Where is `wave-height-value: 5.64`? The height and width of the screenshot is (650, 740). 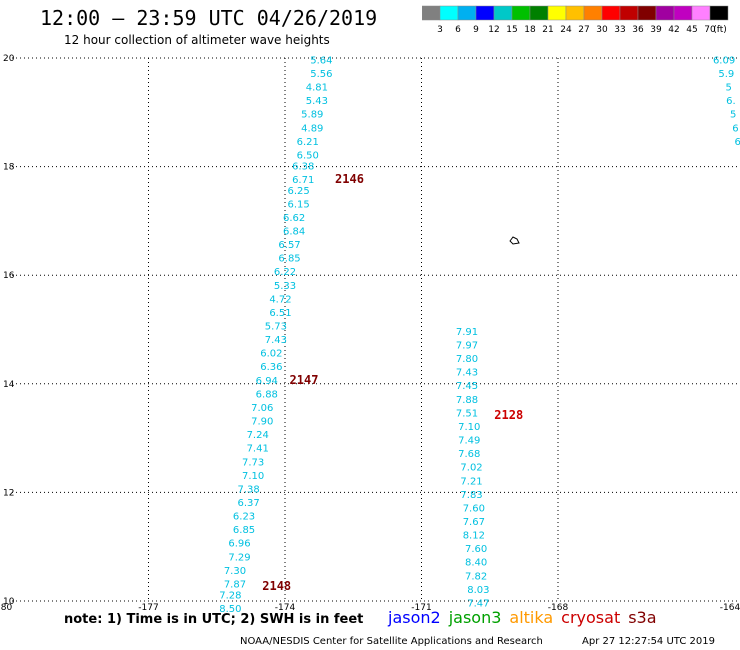
wave-height-value: 5.64 is located at coordinates (321, 60).